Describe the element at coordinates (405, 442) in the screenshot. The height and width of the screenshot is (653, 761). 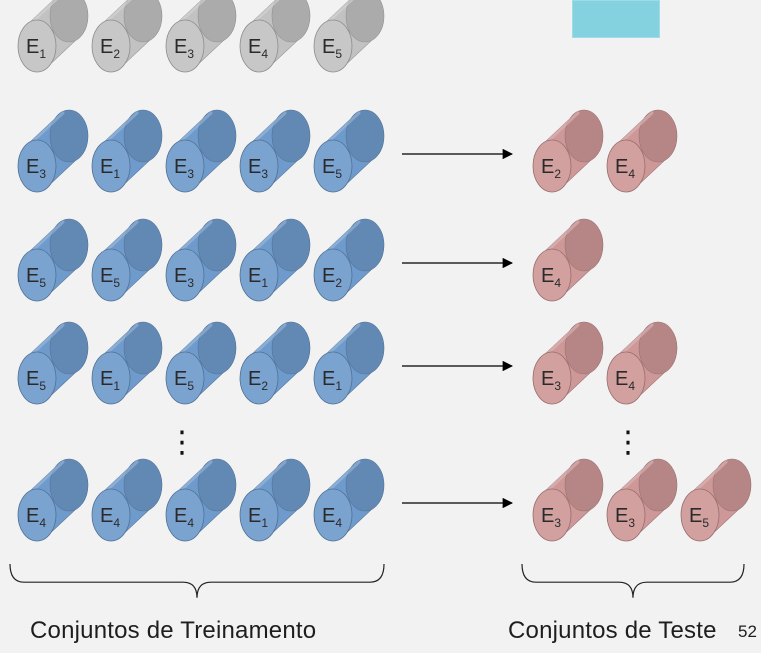
I see `ellipsis-layer: ⋮ ⋮` at that location.